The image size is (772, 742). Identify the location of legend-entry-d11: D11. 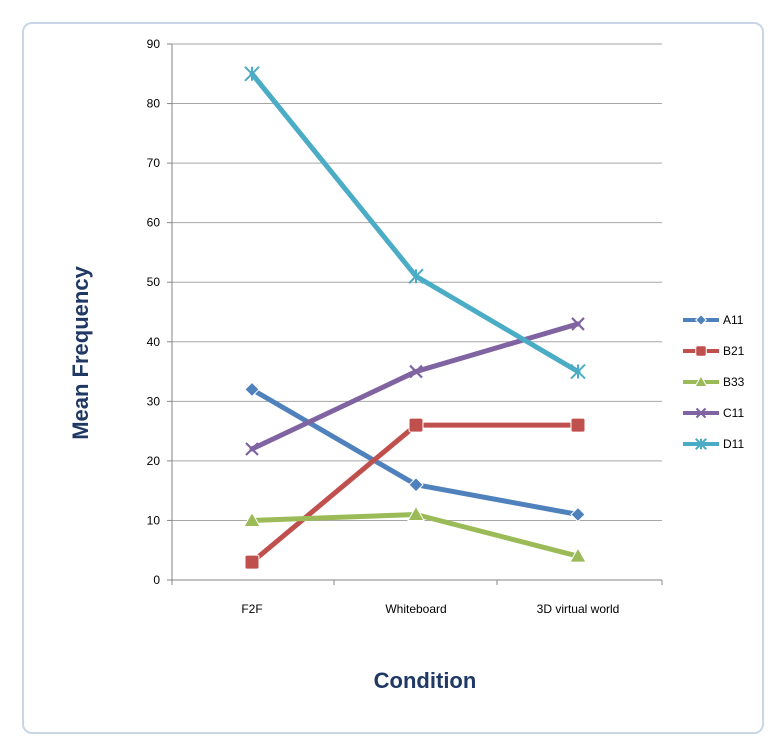
(713, 444).